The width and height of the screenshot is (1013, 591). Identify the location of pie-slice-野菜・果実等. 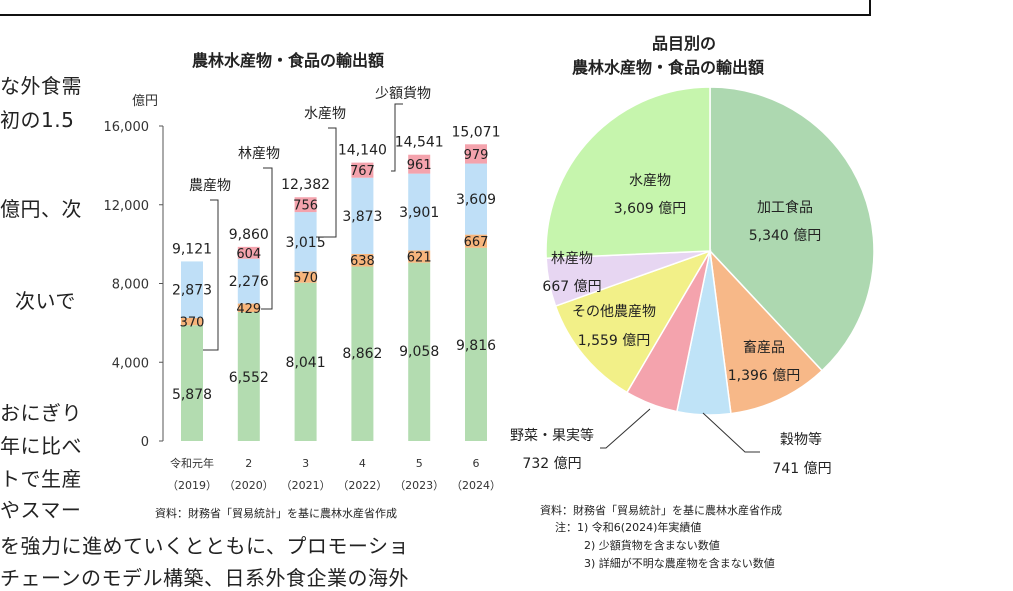
(668, 331).